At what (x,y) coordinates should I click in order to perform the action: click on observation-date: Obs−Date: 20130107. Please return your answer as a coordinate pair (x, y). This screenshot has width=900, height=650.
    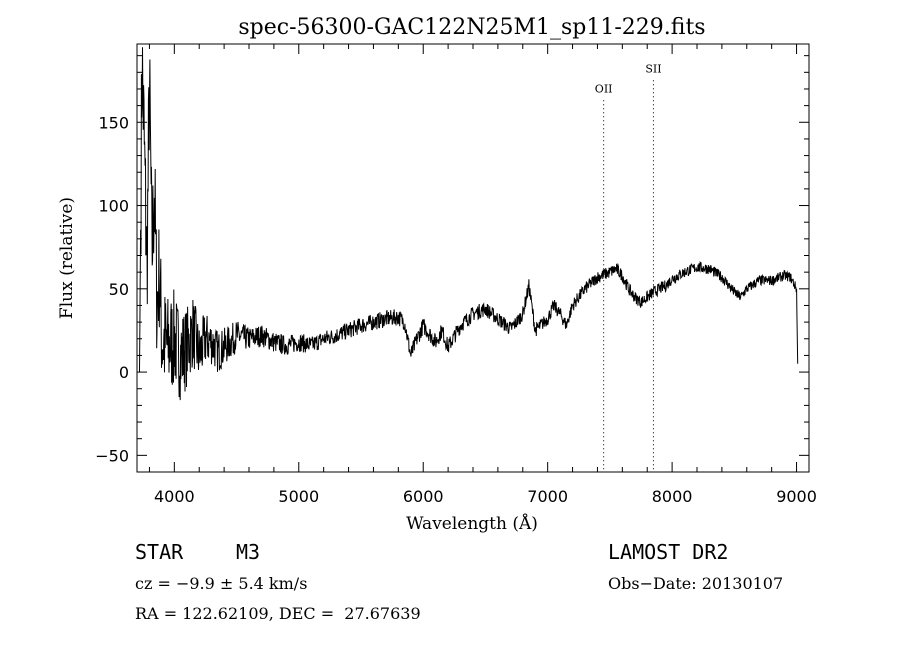
    Looking at the image, I should click on (696, 583).